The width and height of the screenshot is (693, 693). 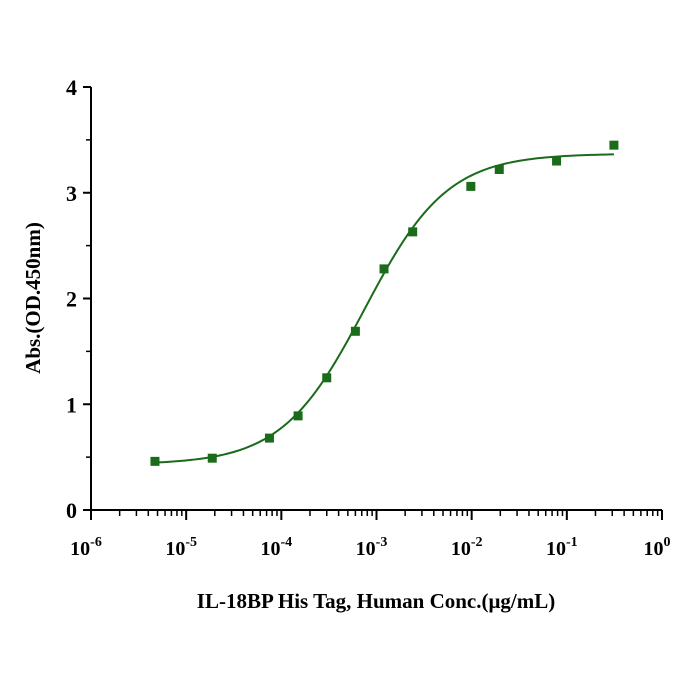 What do you see at coordinates (71, 193) in the screenshot?
I see `y-tick-label: 3` at bounding box center [71, 193].